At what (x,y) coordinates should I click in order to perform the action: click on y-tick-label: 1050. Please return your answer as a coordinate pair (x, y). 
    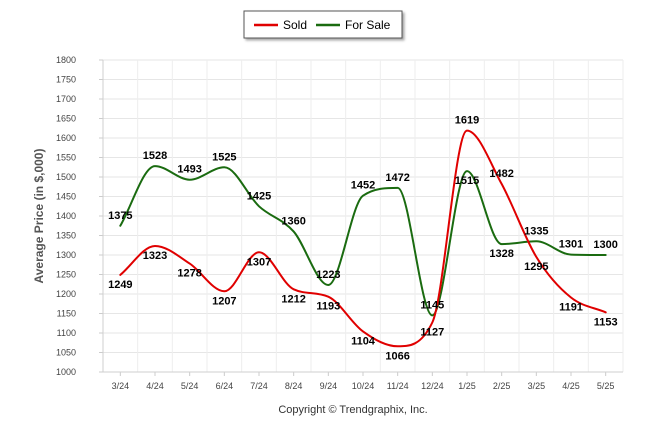
    Looking at the image, I should click on (66, 353).